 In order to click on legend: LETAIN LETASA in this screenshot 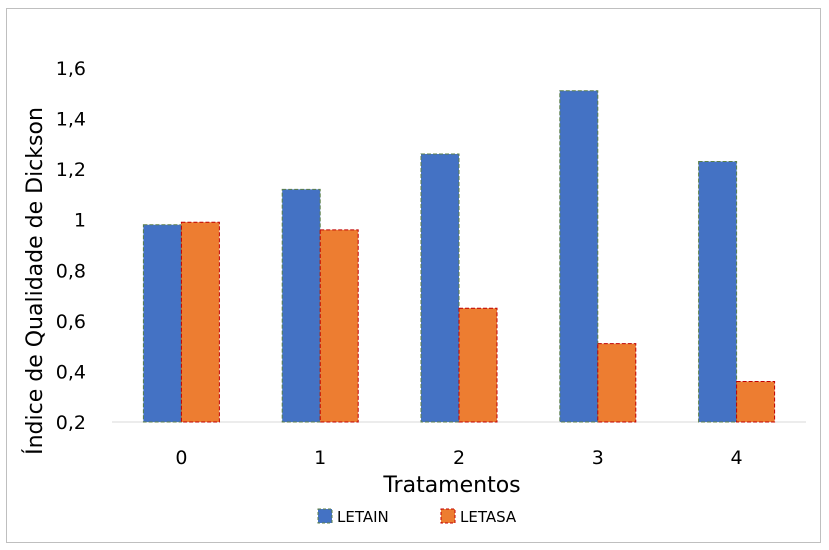, I will do `click(417, 517)`.